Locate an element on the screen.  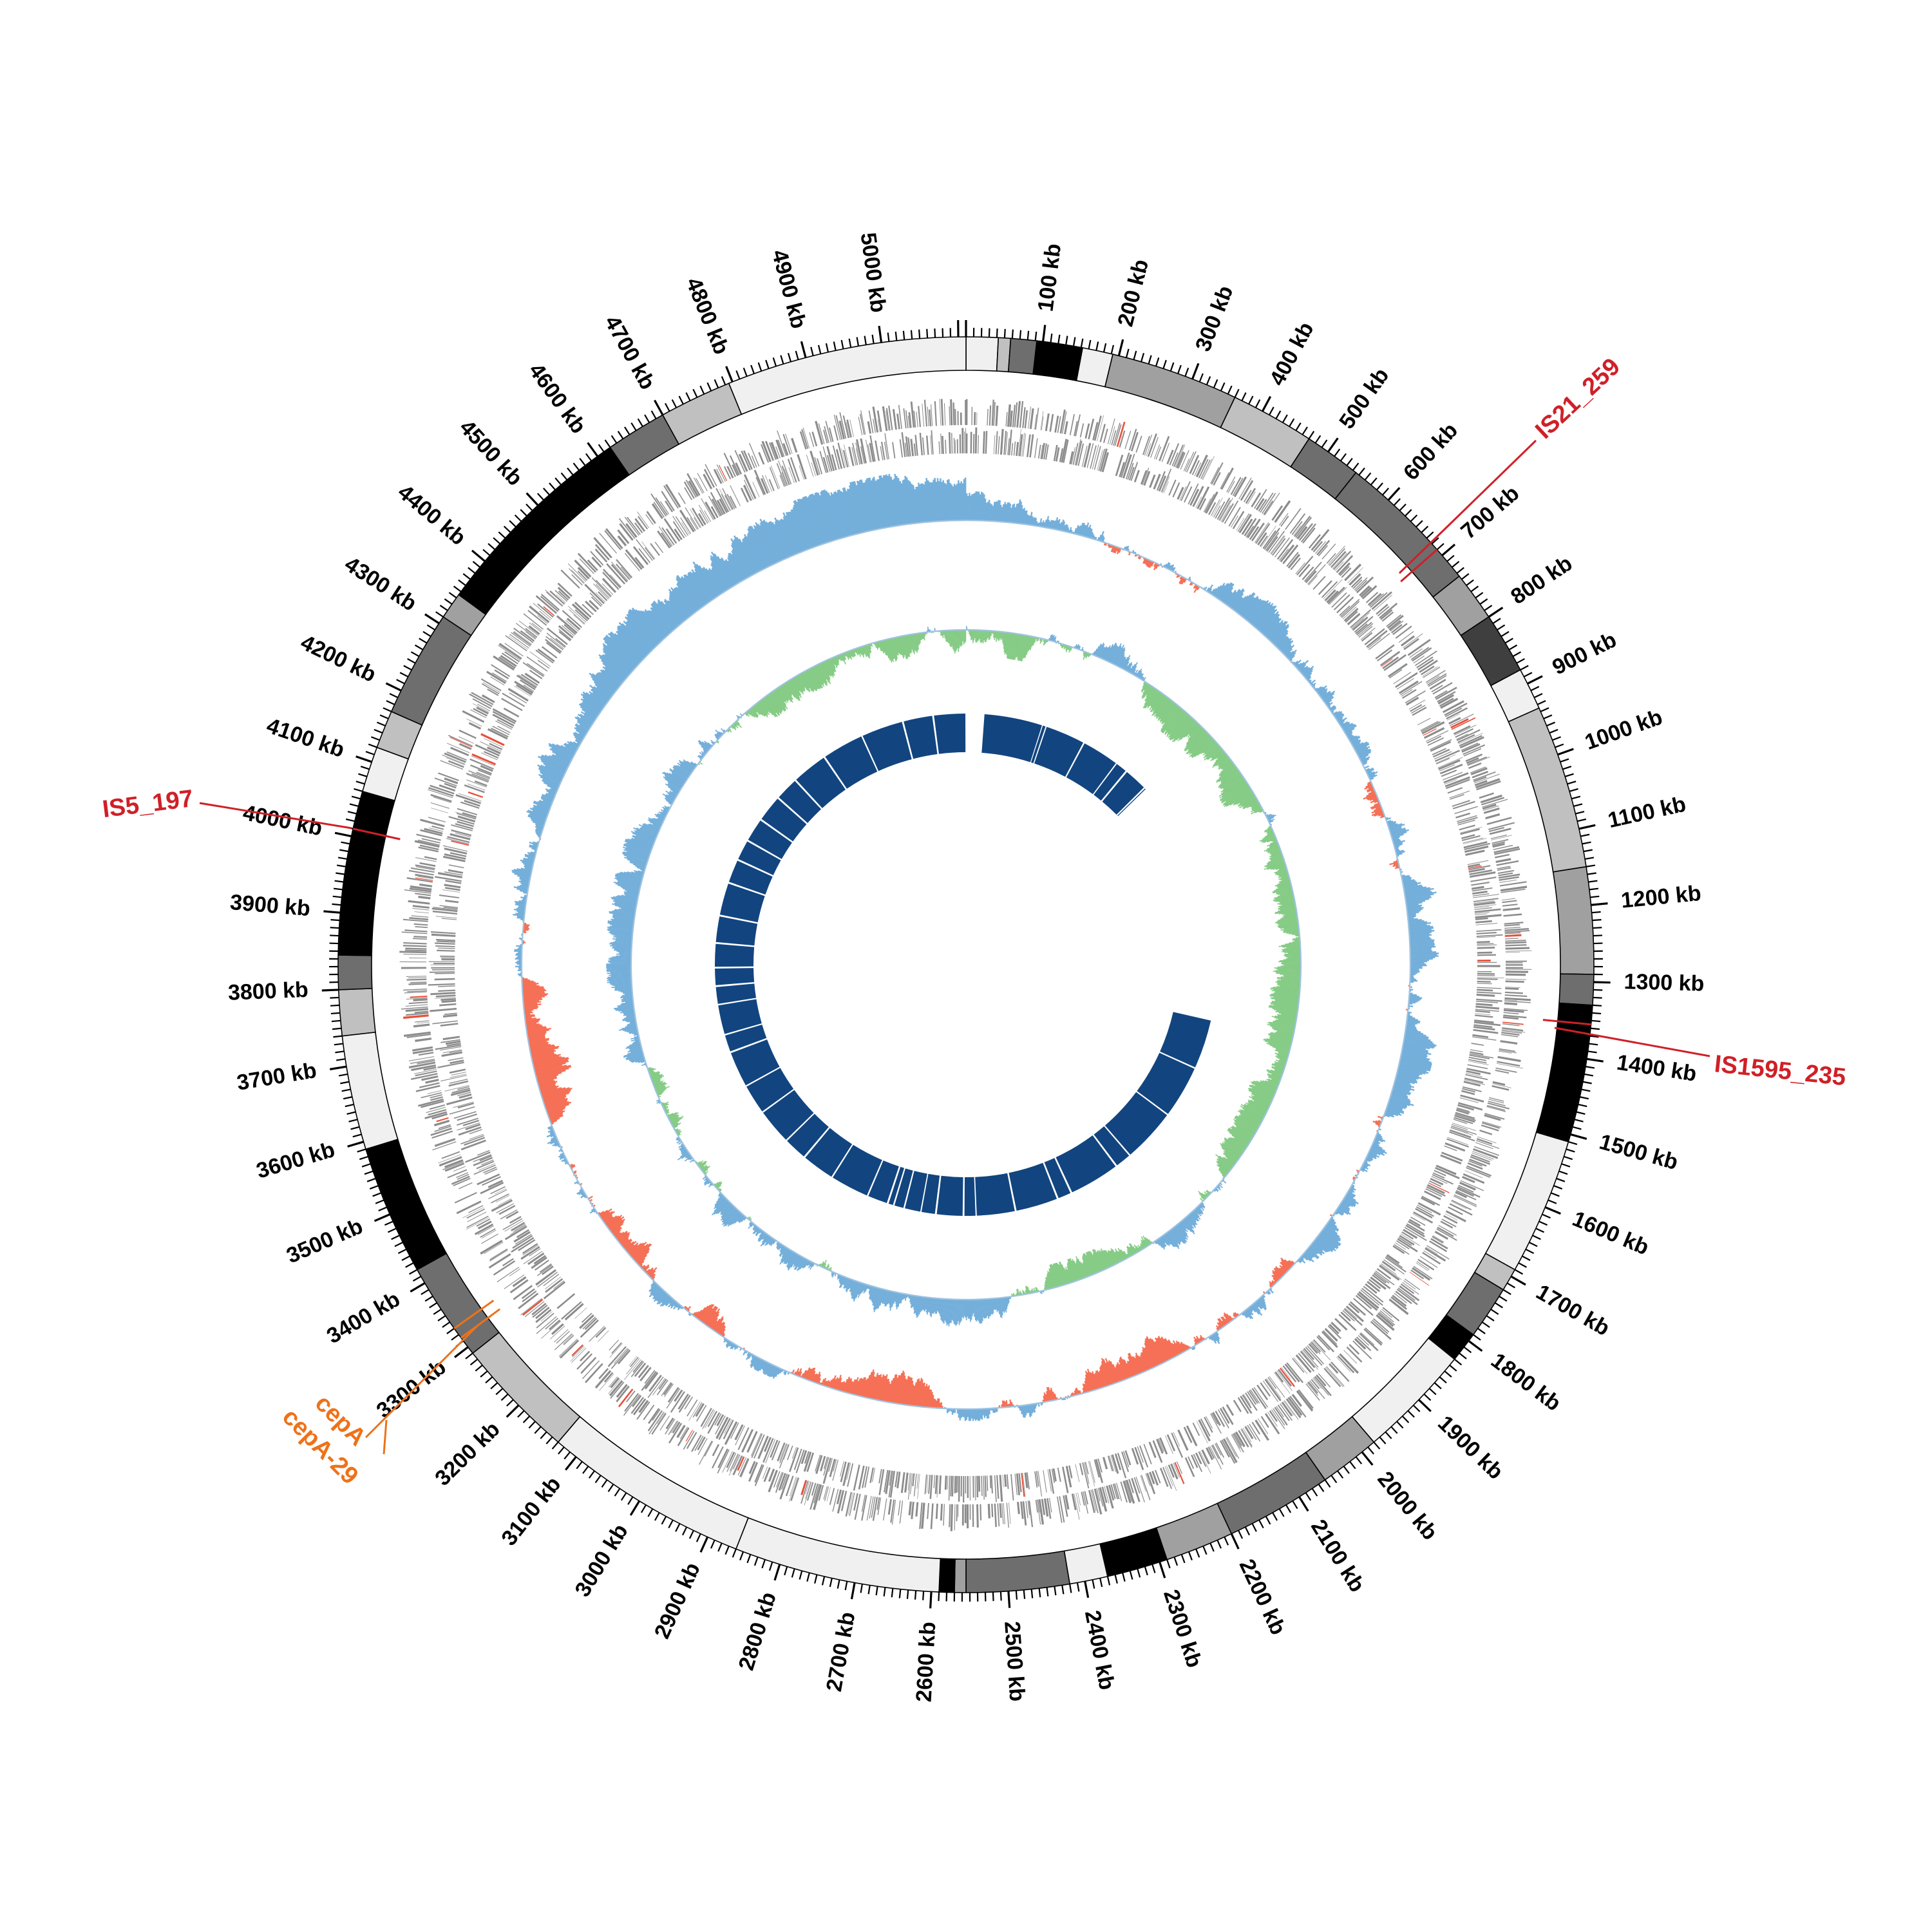
contig-block is located at coordinates (356, 1012).